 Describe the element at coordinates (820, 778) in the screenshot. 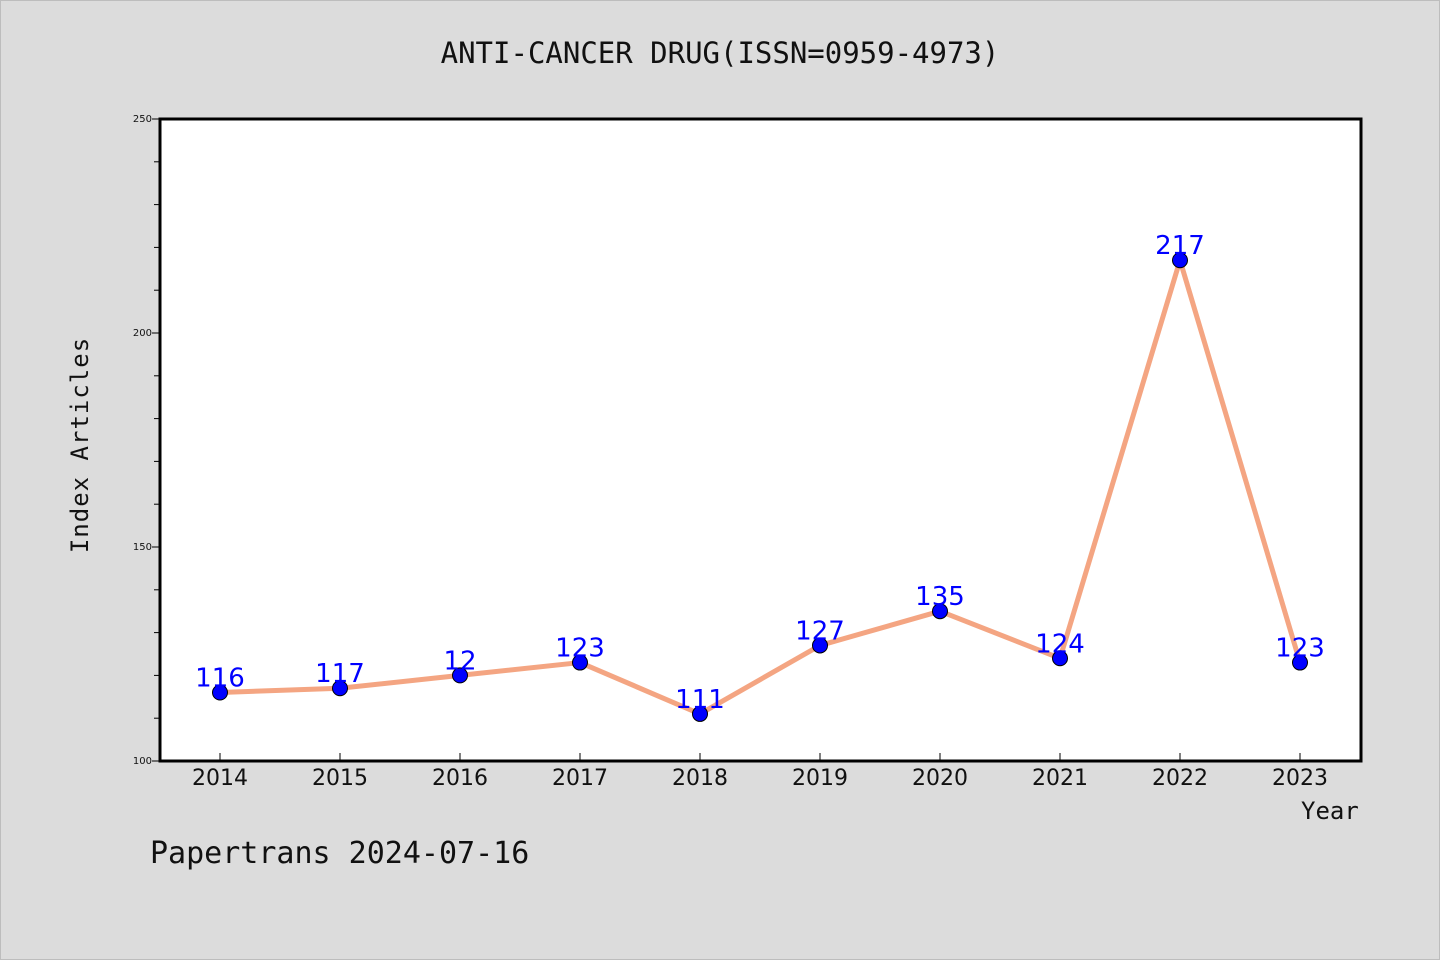

I see `x-tick-label: 2019` at that location.